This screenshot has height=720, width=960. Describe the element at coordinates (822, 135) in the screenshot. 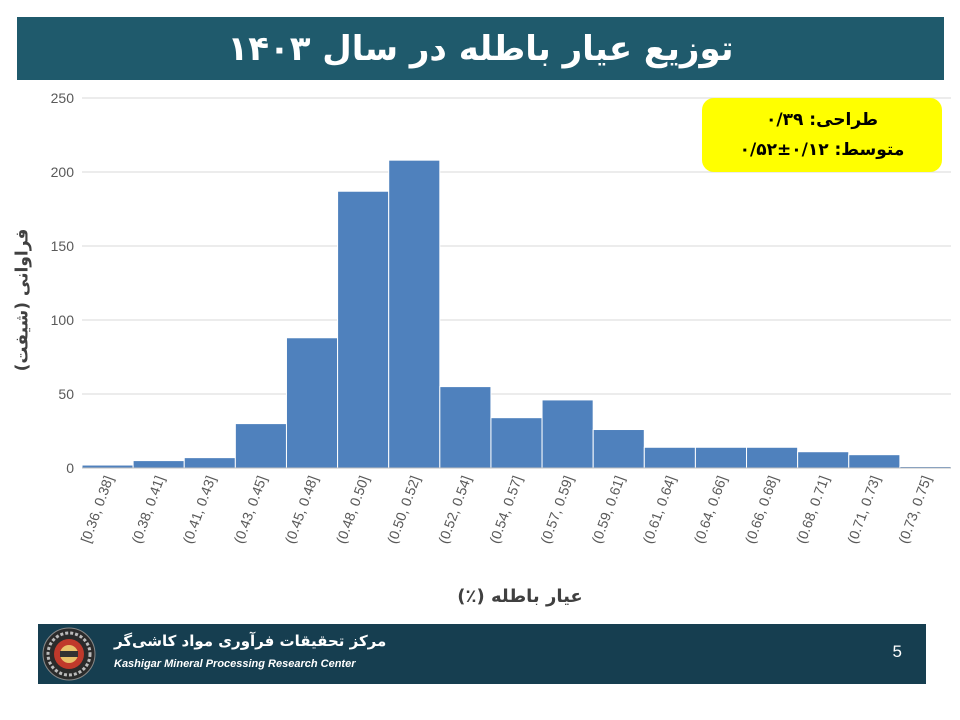

I see `stats-box: طراحی: ۰/۳۹ متوسط: ۰/۱۲±۰/۵۲` at that location.